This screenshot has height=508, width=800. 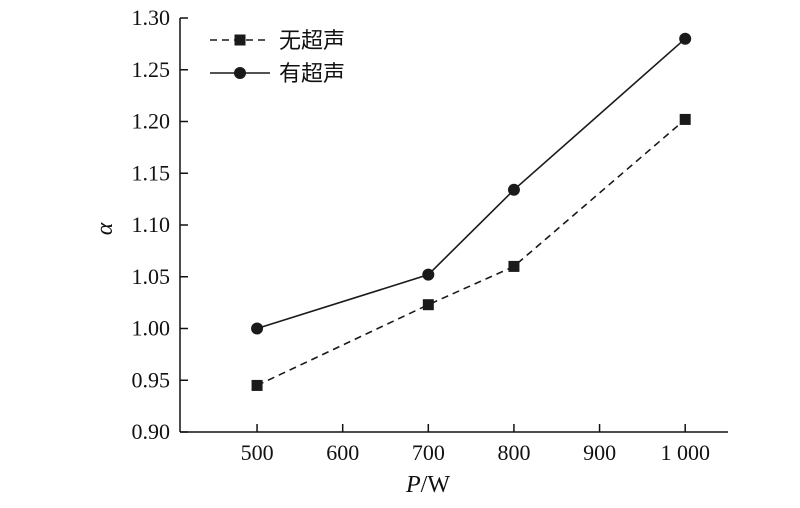 I want to click on x-tick-label: 800, so click(x=513, y=452).